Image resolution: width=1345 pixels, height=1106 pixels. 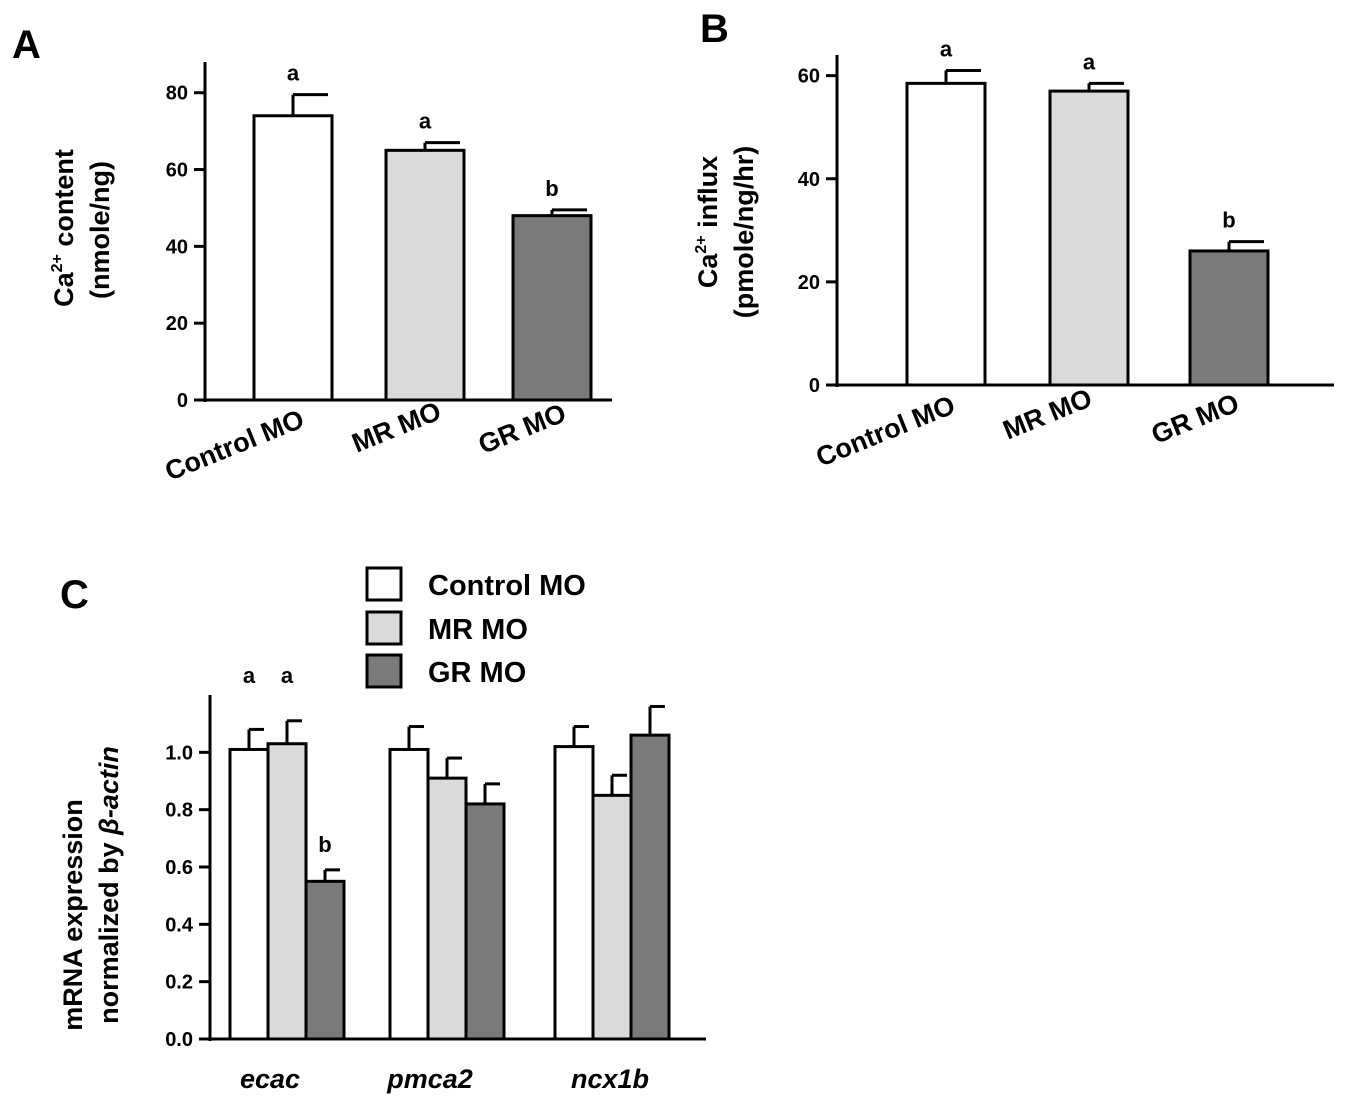 What do you see at coordinates (507, 586) in the screenshot?
I see `legend-label-control: Control MO` at bounding box center [507, 586].